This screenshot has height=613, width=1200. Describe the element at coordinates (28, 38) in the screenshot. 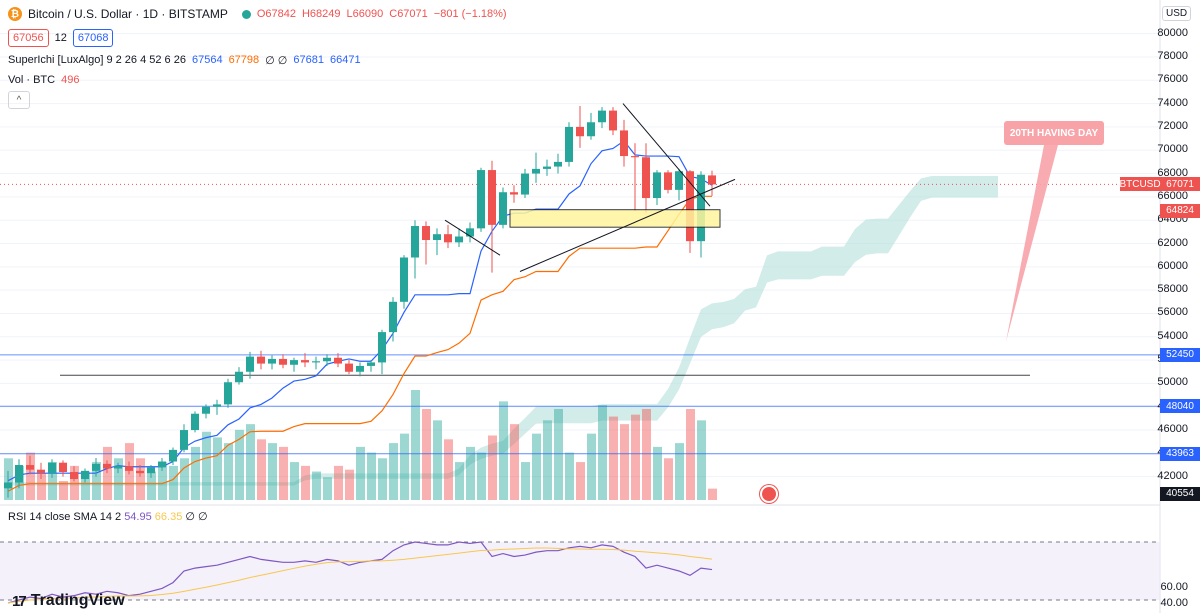

I see `sell-button: 67056` at that location.